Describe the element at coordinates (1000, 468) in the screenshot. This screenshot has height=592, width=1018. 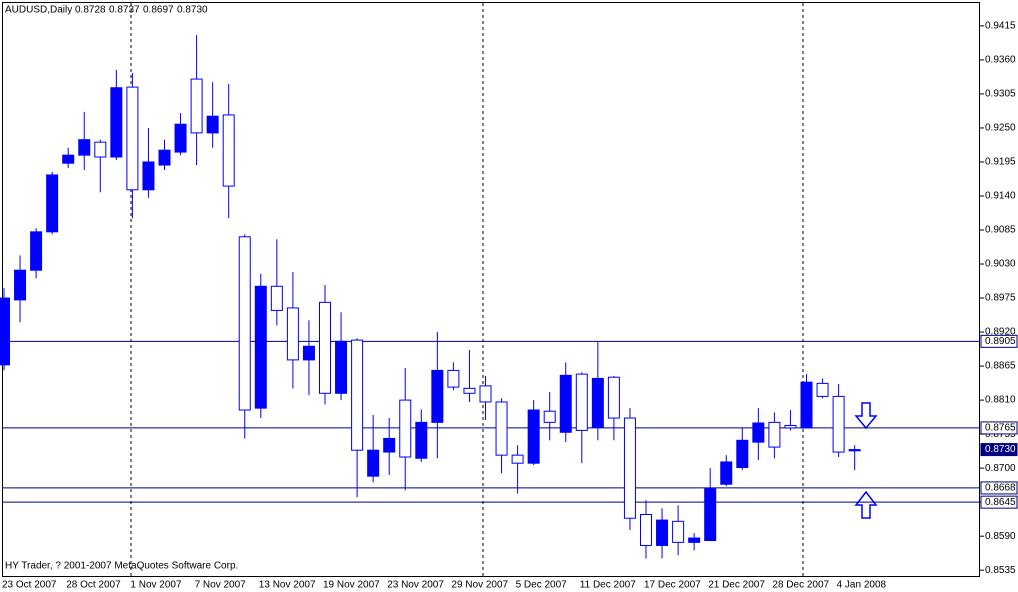
I see `y-tick-label: 0.8700` at that location.